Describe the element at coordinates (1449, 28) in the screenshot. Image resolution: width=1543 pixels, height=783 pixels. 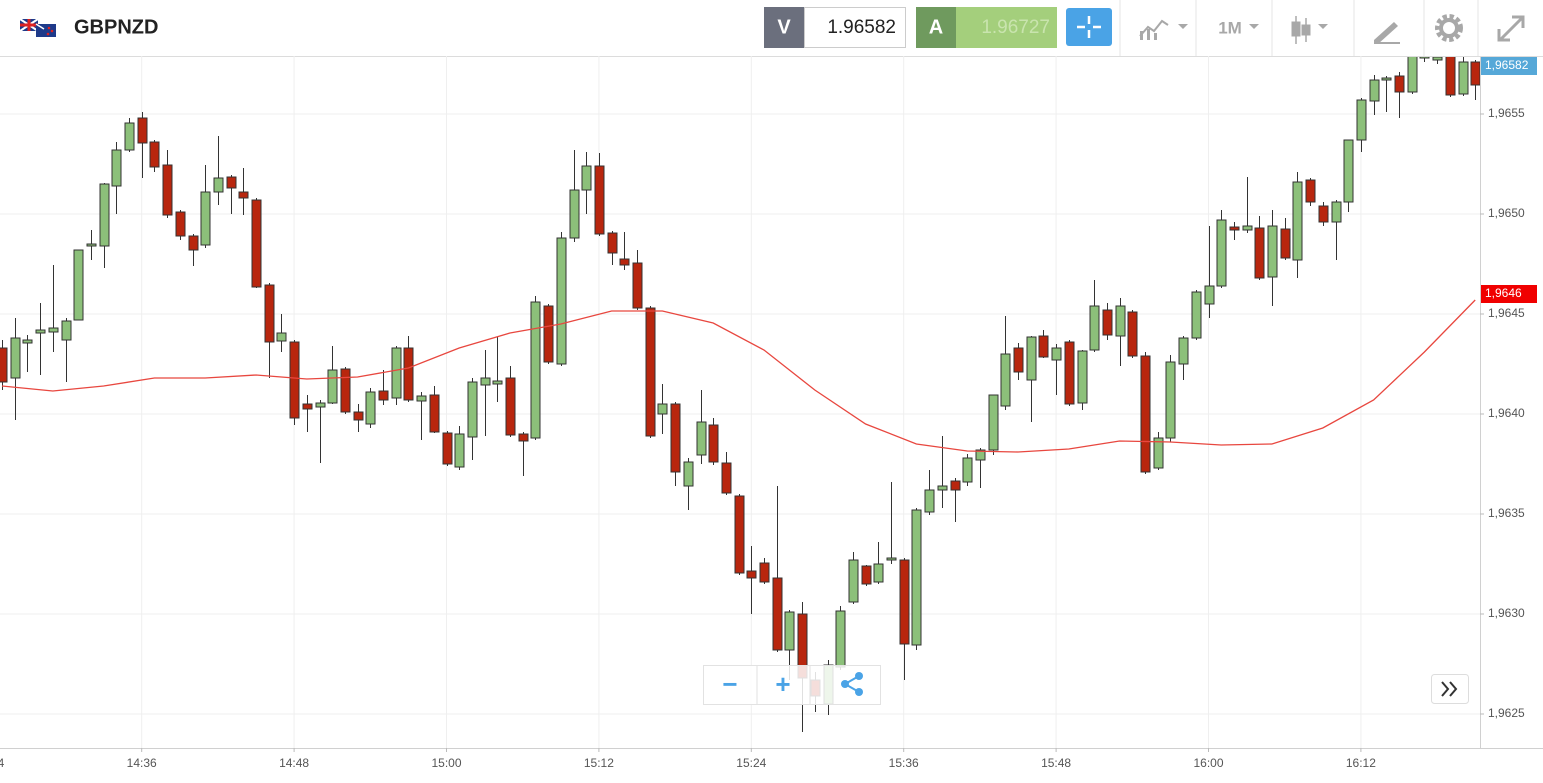
I see `settings-button` at that location.